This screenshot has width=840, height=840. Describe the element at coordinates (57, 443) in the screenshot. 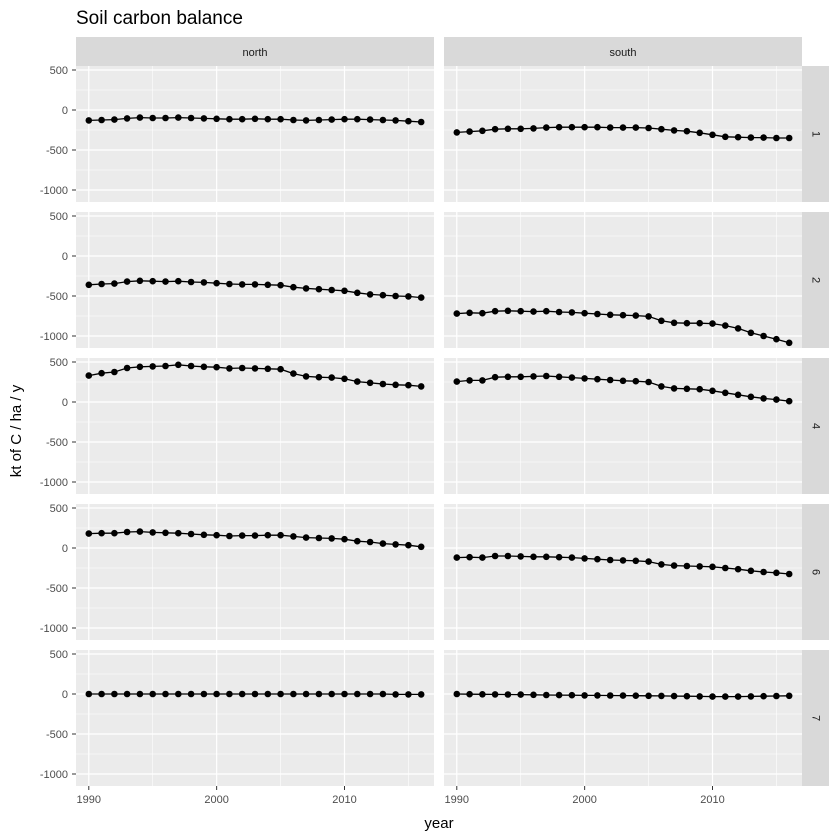

I see `y-tick-label: -500` at that location.